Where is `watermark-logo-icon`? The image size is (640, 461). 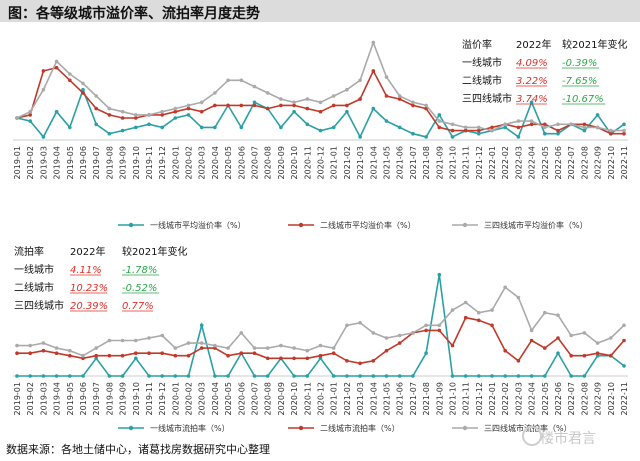 watermark-logo-icon is located at coordinates (532, 436).